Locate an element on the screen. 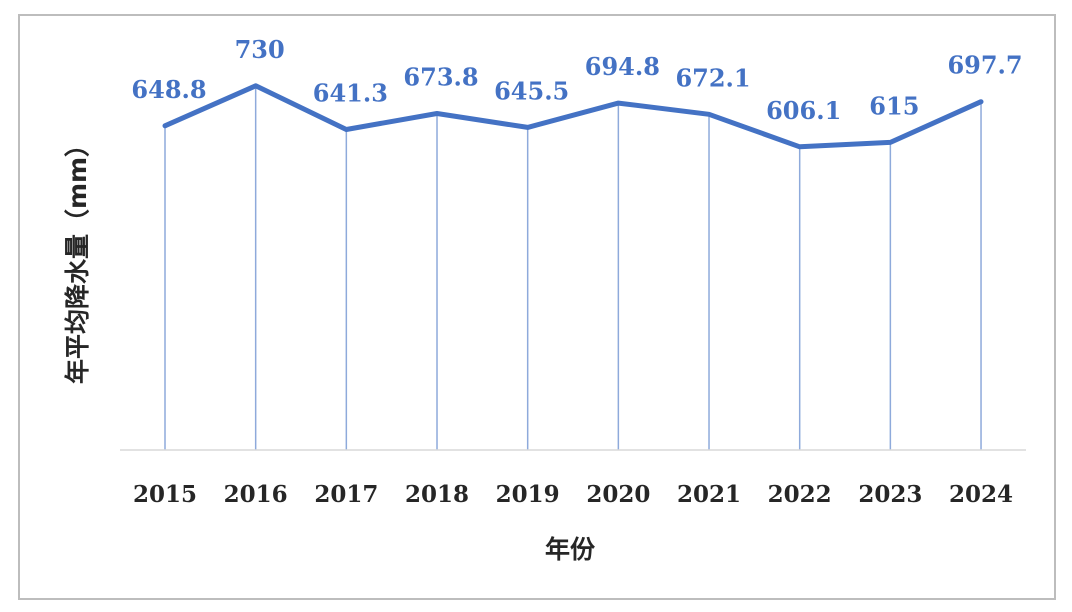 This screenshot has width=1072, height=612. x-axis-title: 年份 is located at coordinates (570, 549).